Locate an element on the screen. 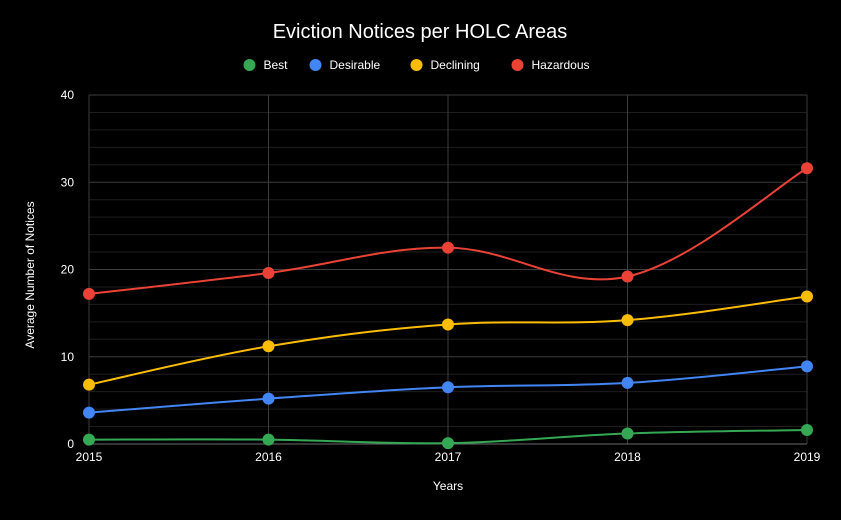 Image resolution: width=841 pixels, height=520 pixels. data-point-hazardous-2018 is located at coordinates (627, 276).